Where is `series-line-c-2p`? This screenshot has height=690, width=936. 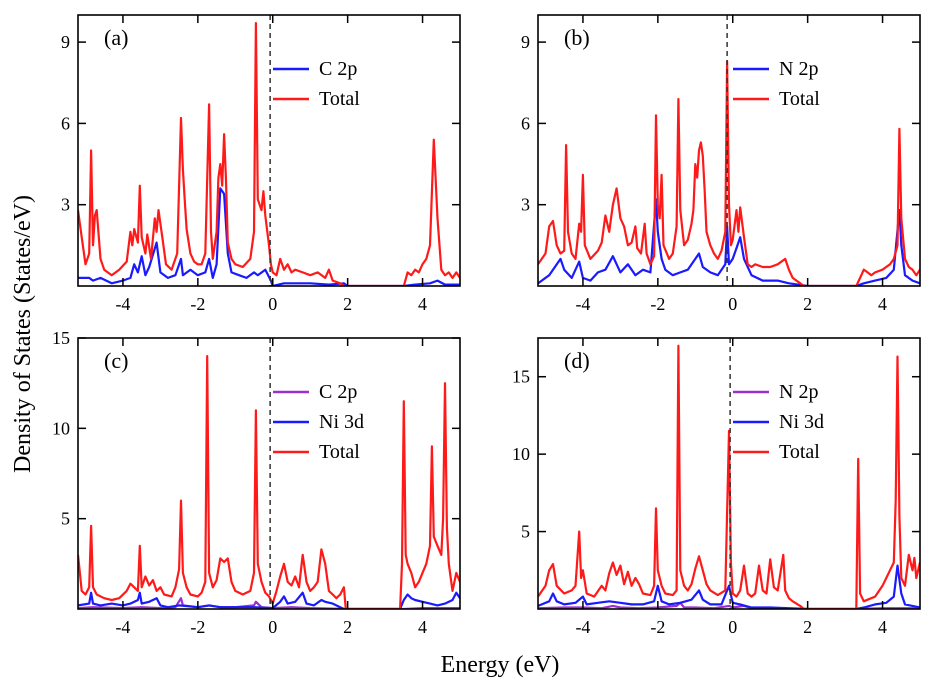
series-line-c-2p is located at coordinates (269, 236).